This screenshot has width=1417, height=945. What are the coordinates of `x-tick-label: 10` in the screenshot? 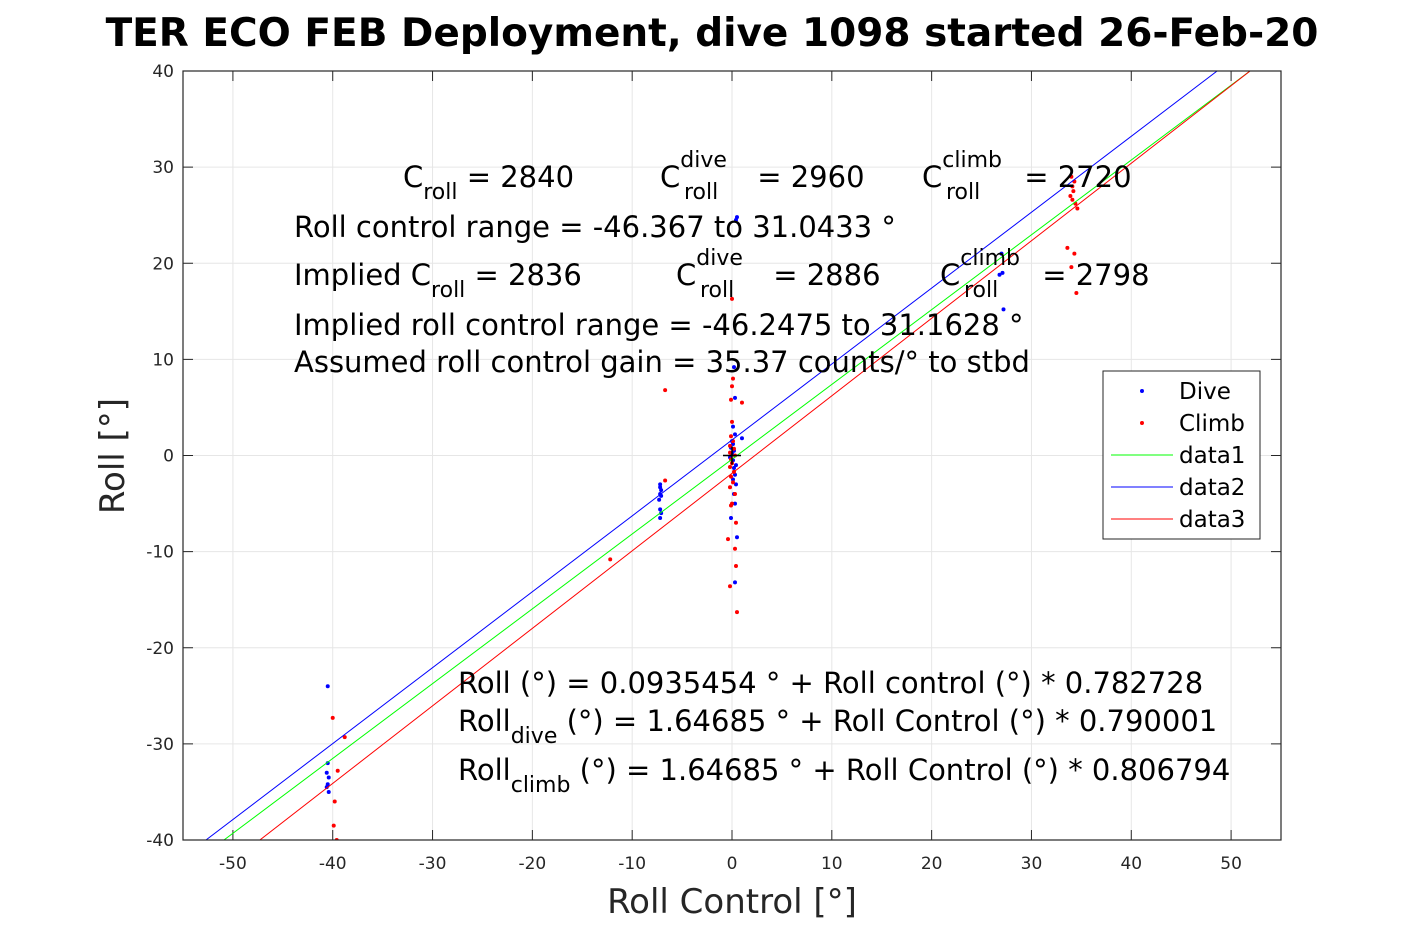 It's located at (832, 864).